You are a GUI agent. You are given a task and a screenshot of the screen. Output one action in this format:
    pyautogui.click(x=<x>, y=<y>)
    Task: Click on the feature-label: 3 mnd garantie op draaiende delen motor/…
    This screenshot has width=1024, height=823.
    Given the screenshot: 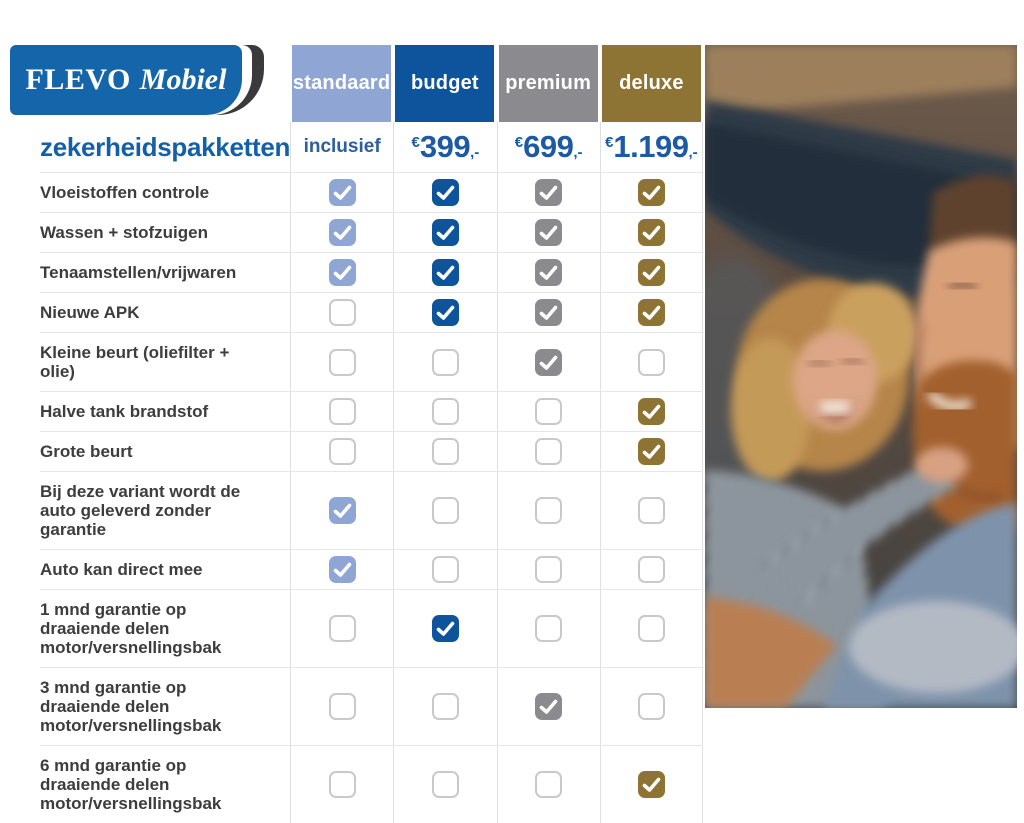 What is the action you would take?
    pyautogui.click(x=131, y=706)
    